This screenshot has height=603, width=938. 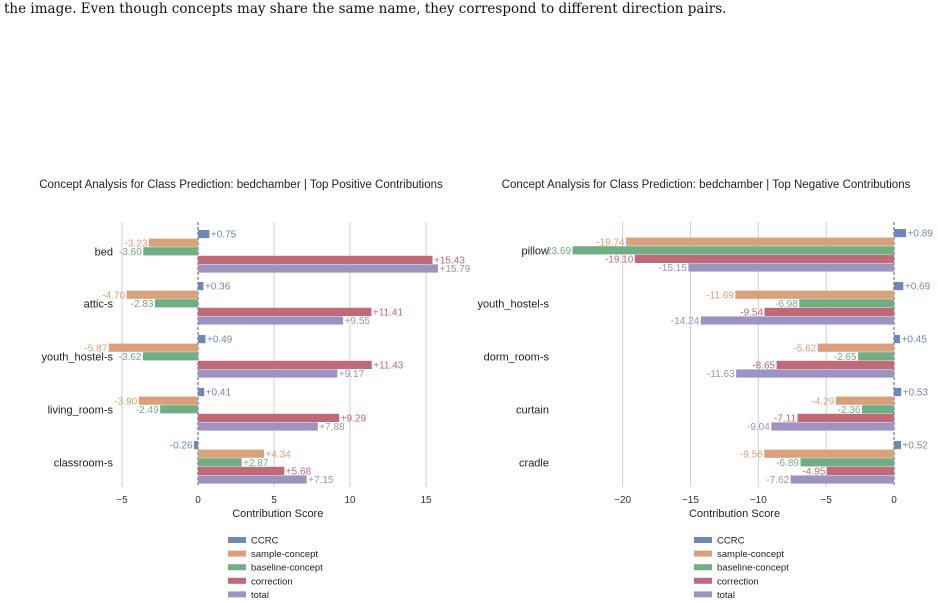 I want to click on data-label: -3.60, so click(x=130, y=252).